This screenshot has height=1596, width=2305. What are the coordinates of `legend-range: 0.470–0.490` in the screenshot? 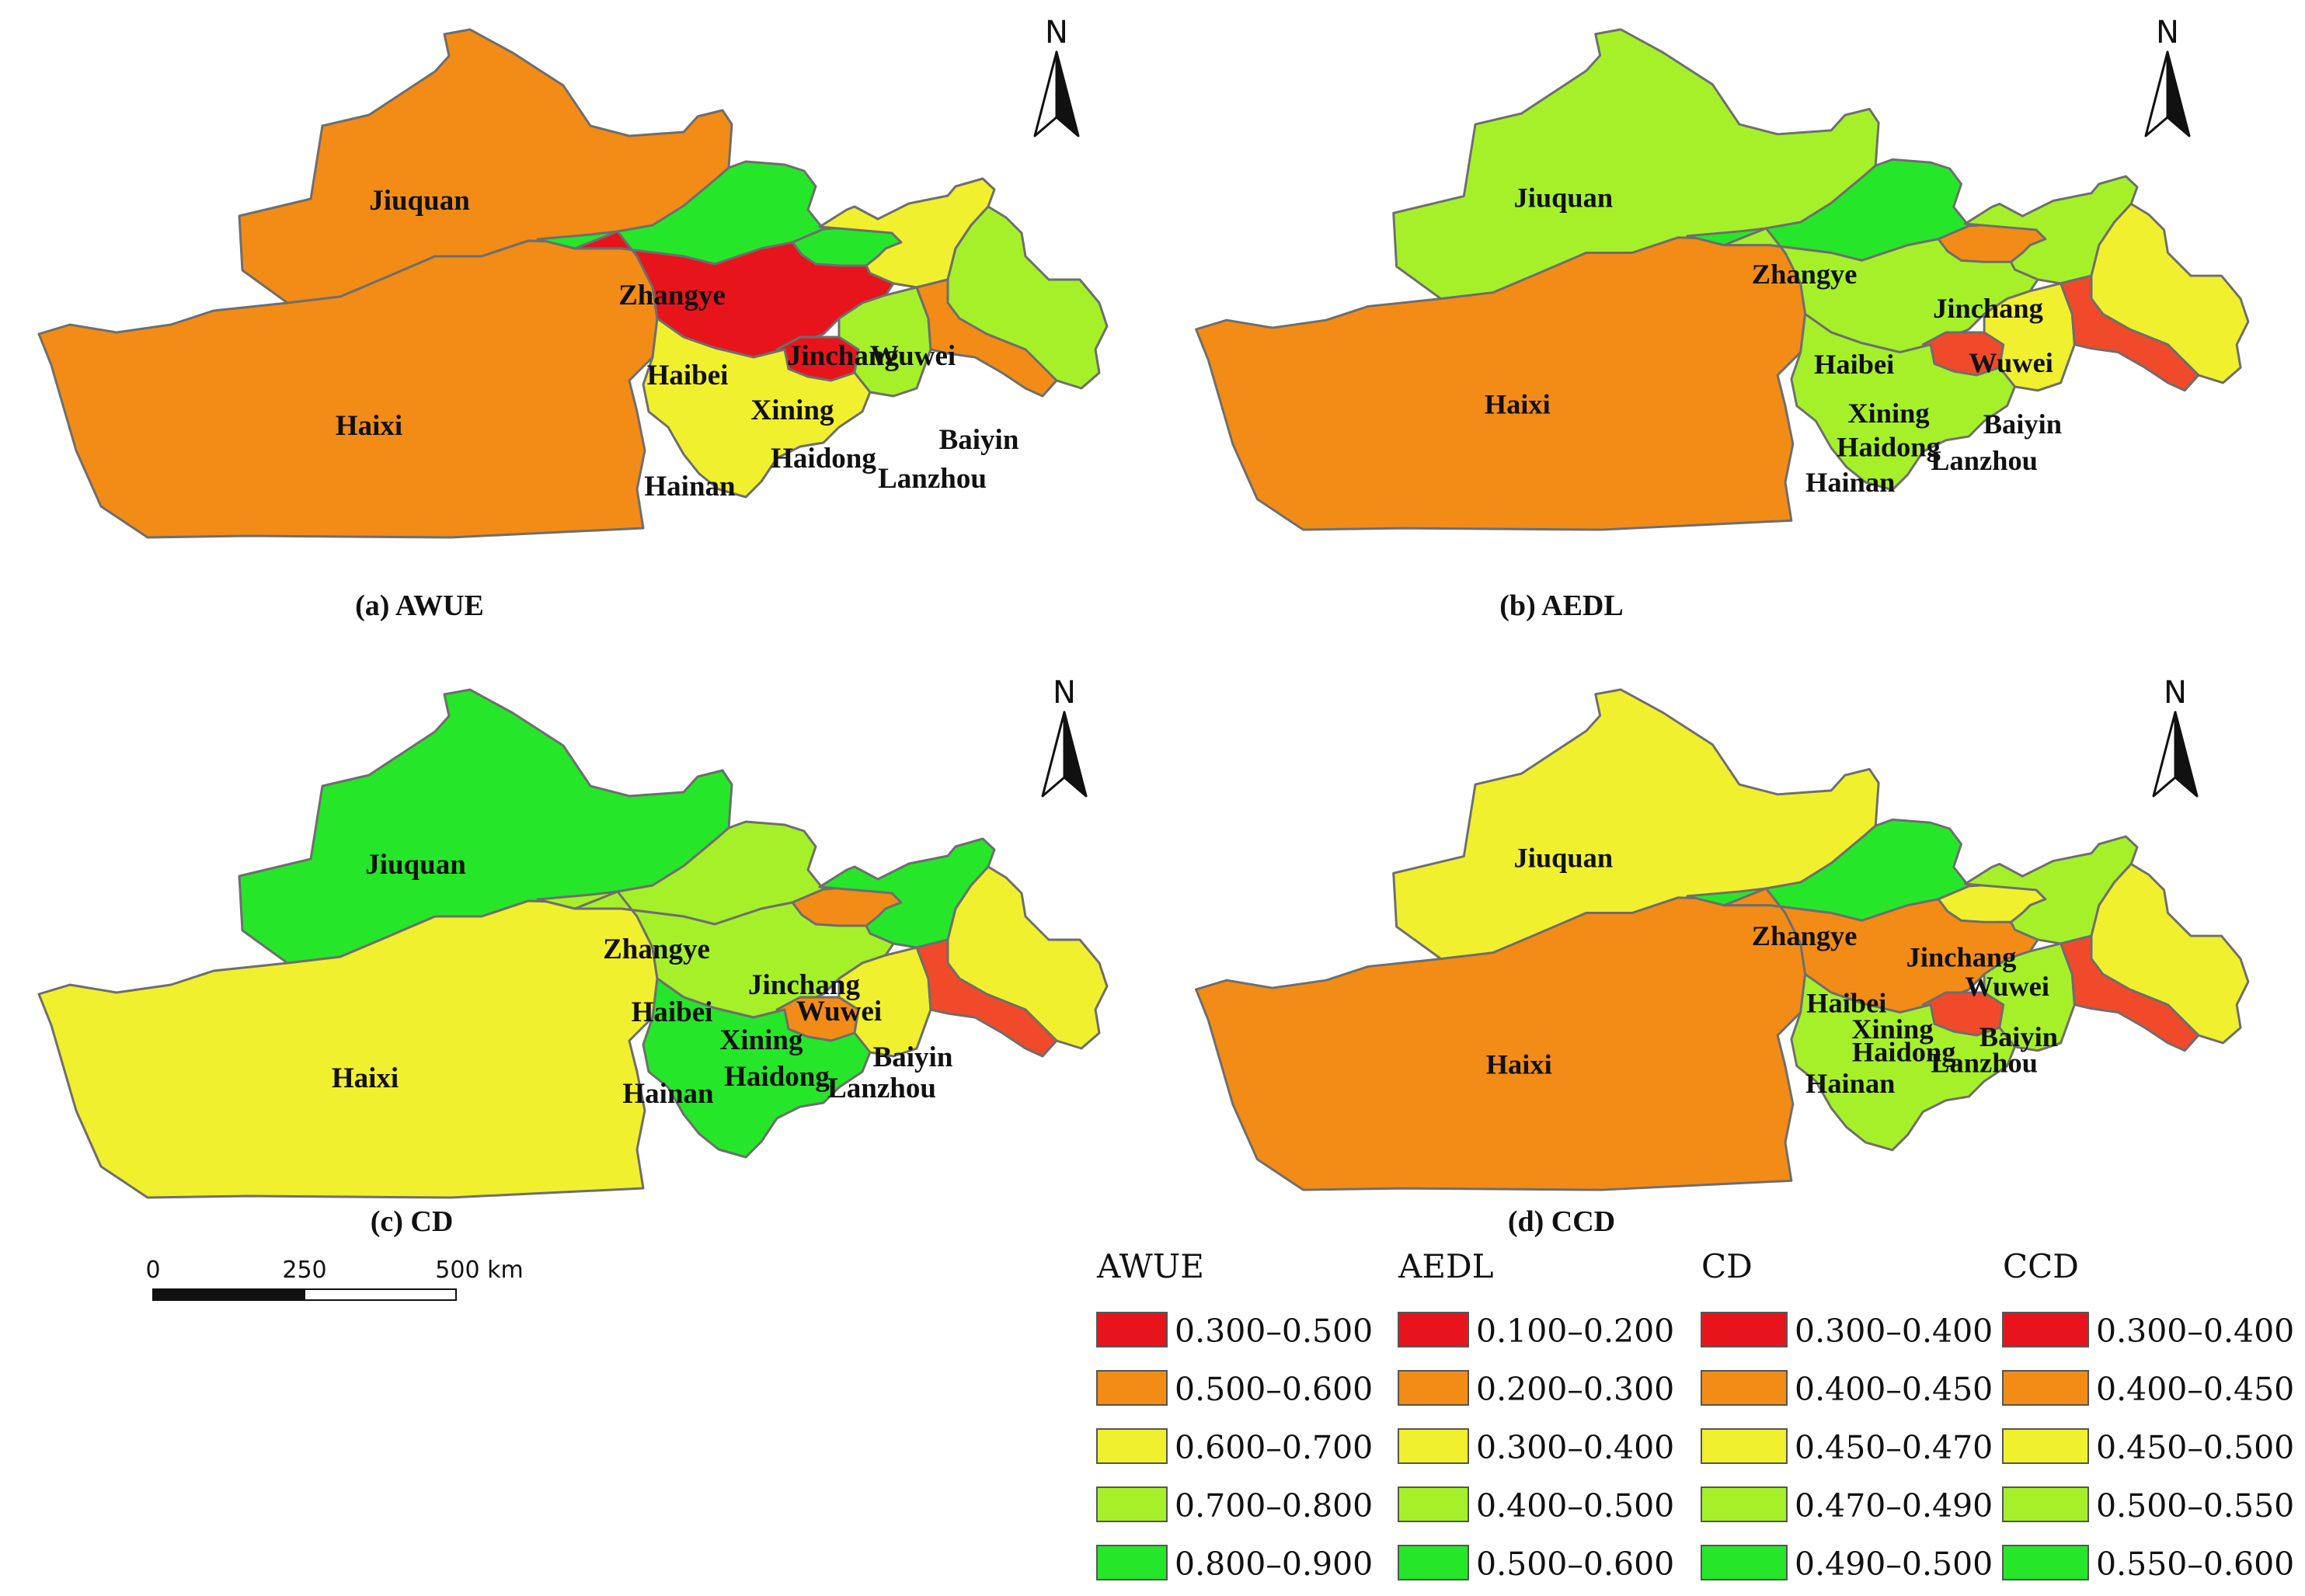 It's located at (1894, 1506).